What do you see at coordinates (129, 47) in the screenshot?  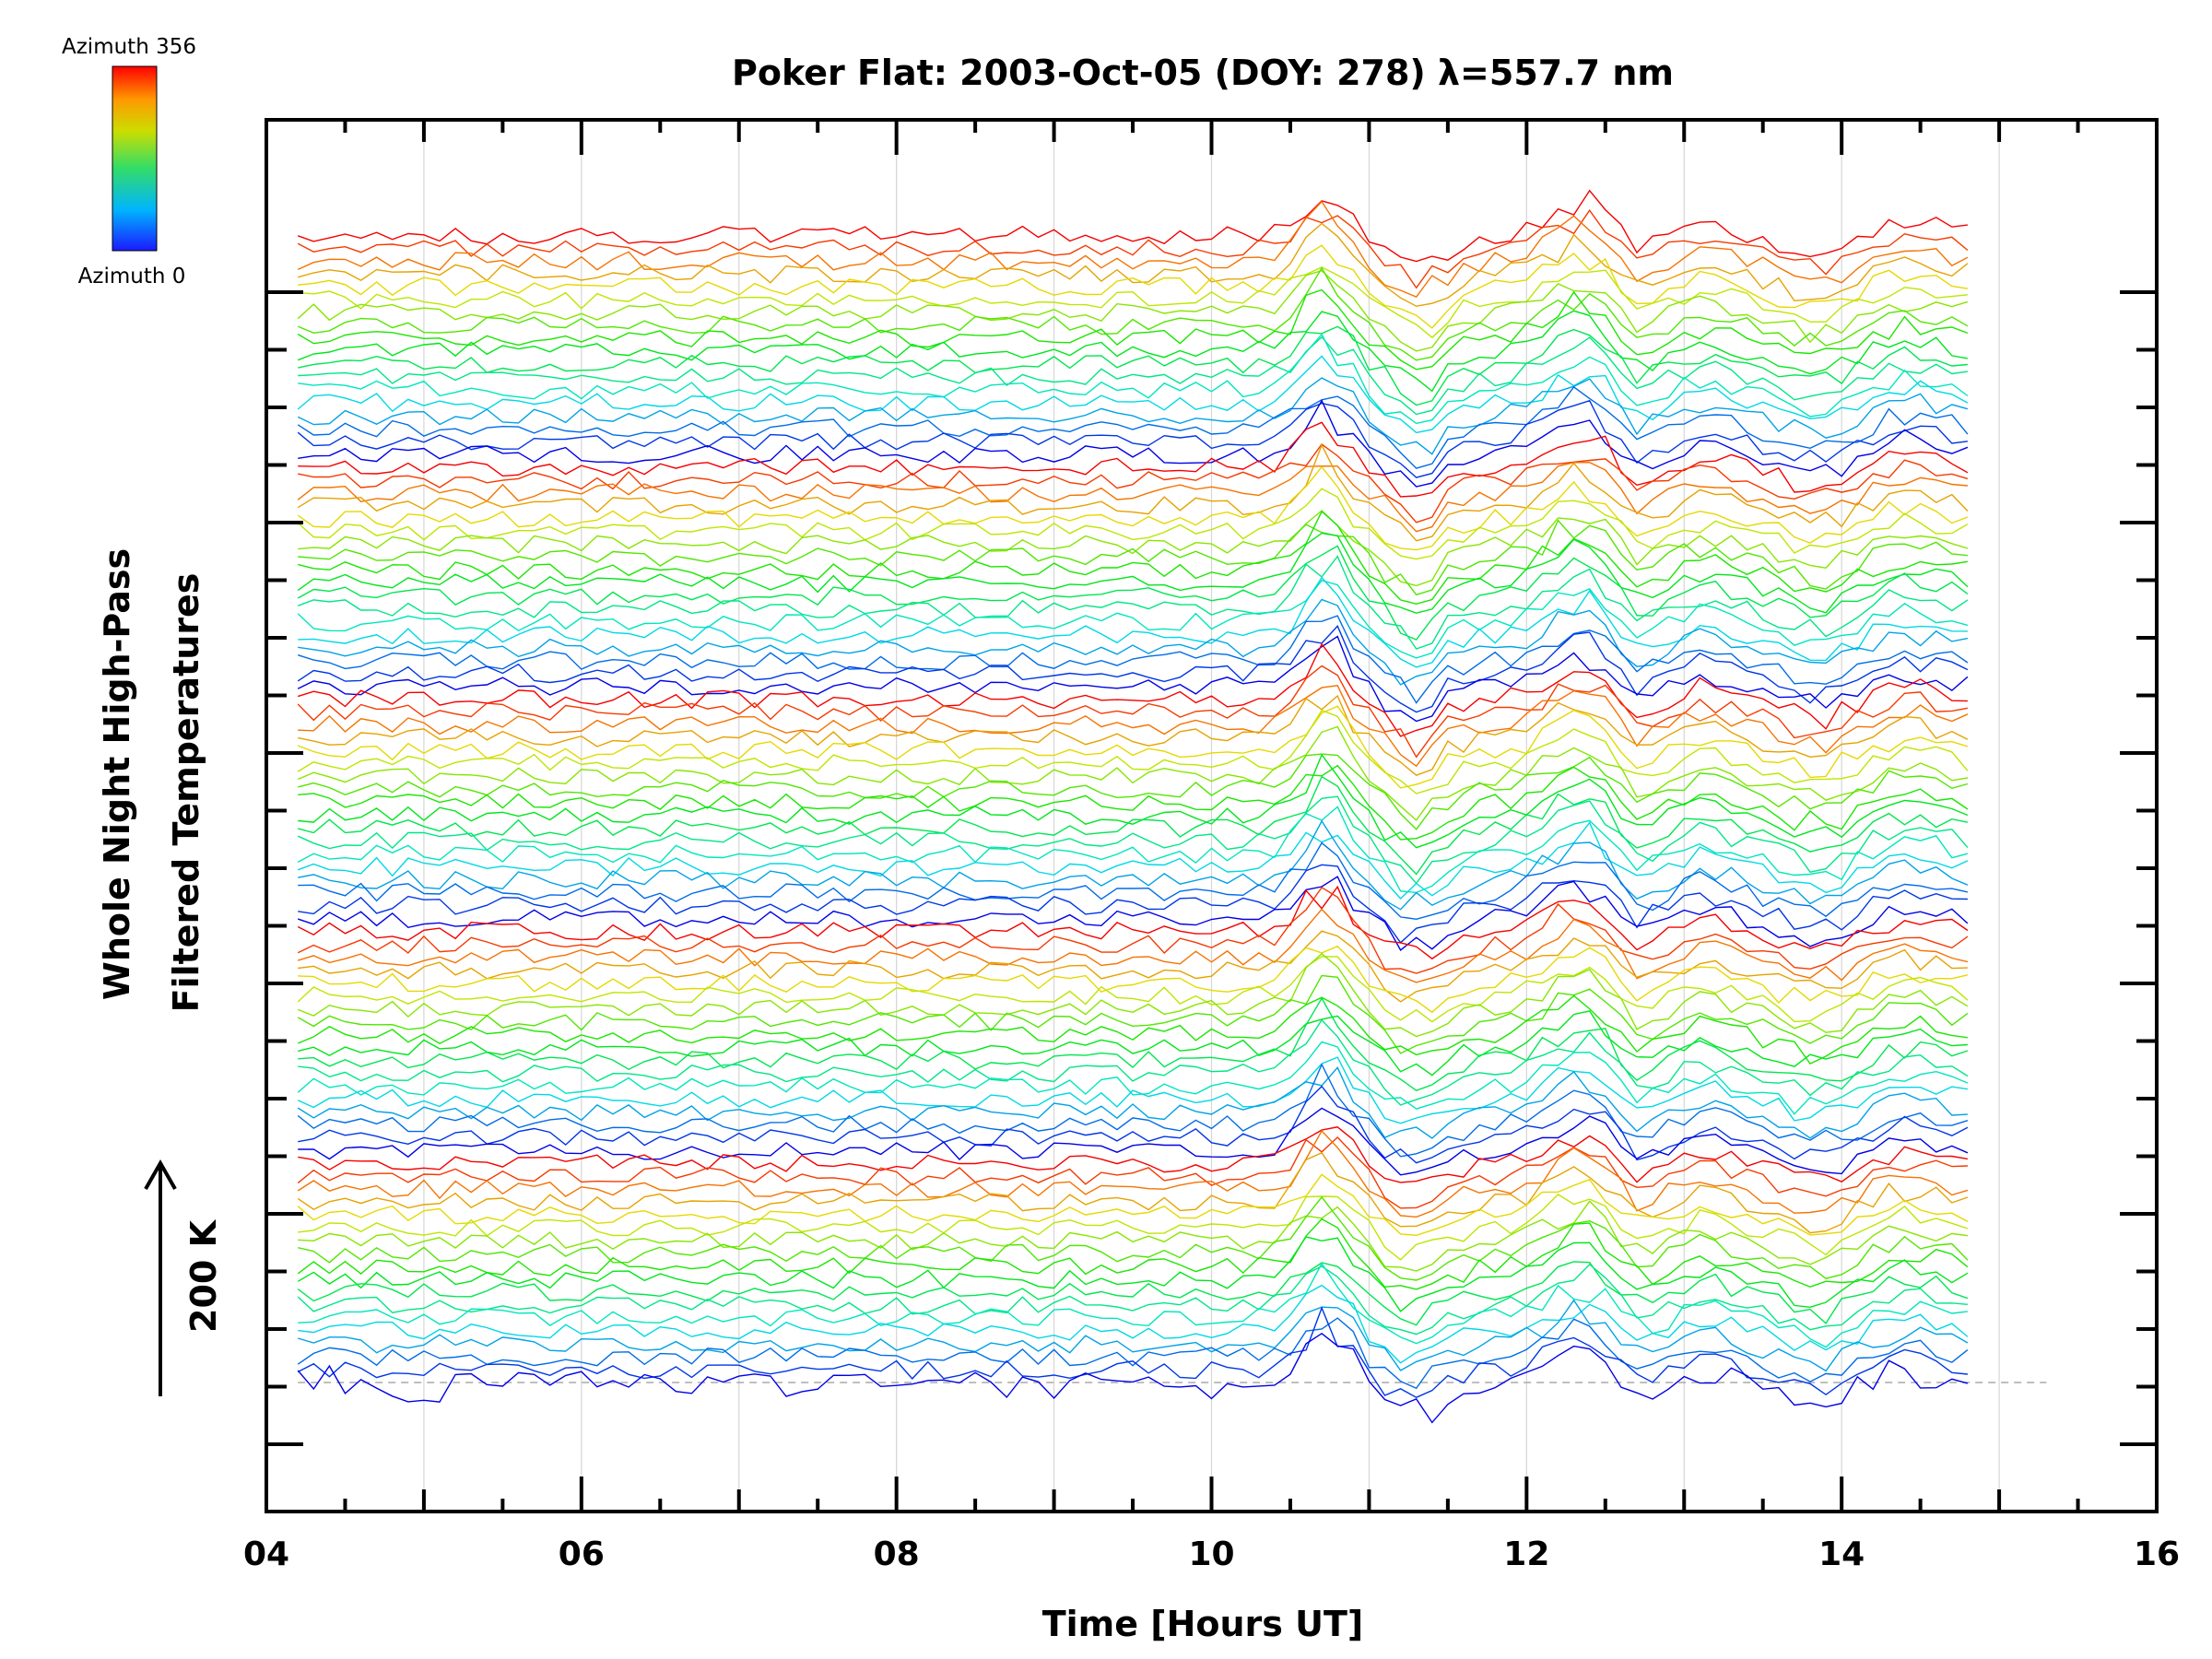 I see `colorbar-top-label: Azimuth 356` at bounding box center [129, 47].